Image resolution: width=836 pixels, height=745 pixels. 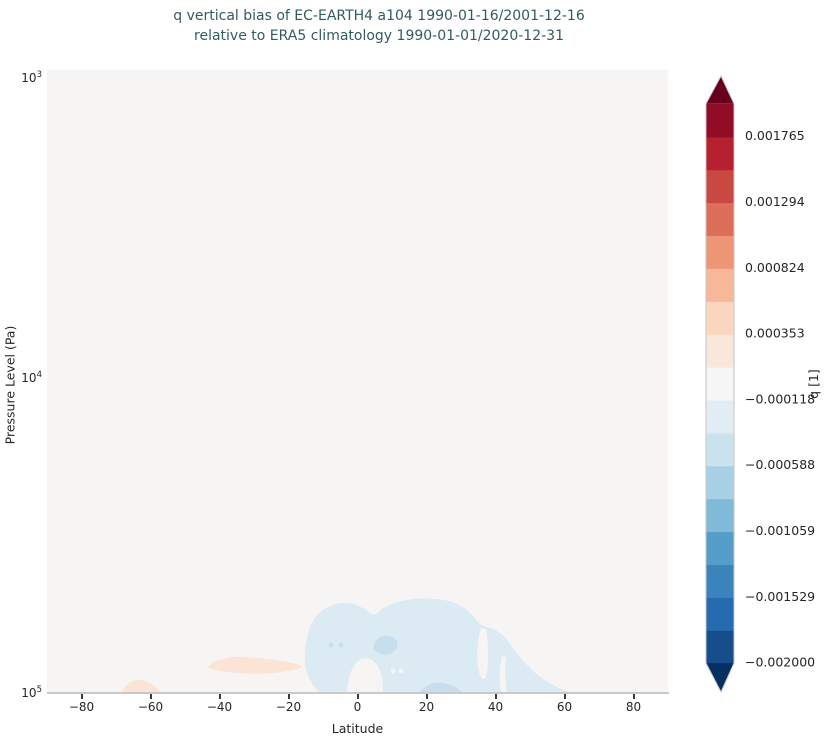 I want to click on colorbar-outline, so click(x=720, y=384).